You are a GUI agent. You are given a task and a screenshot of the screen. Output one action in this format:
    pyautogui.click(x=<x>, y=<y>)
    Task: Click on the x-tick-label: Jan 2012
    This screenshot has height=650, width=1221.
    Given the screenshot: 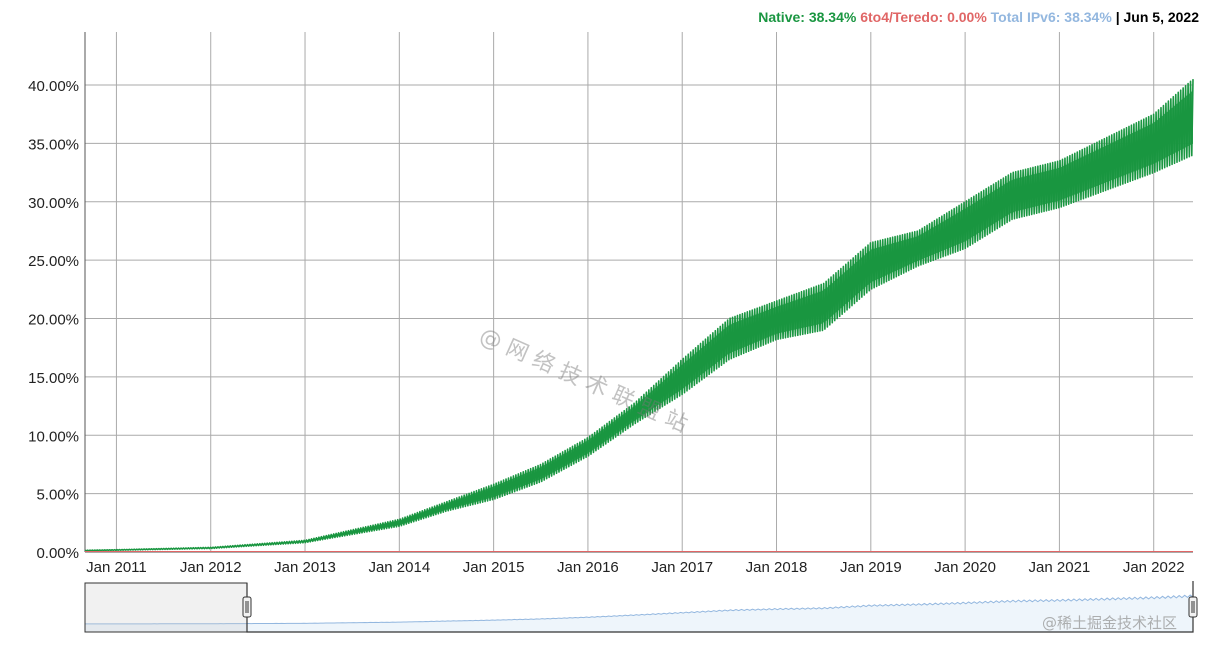 What is the action you would take?
    pyautogui.click(x=211, y=567)
    